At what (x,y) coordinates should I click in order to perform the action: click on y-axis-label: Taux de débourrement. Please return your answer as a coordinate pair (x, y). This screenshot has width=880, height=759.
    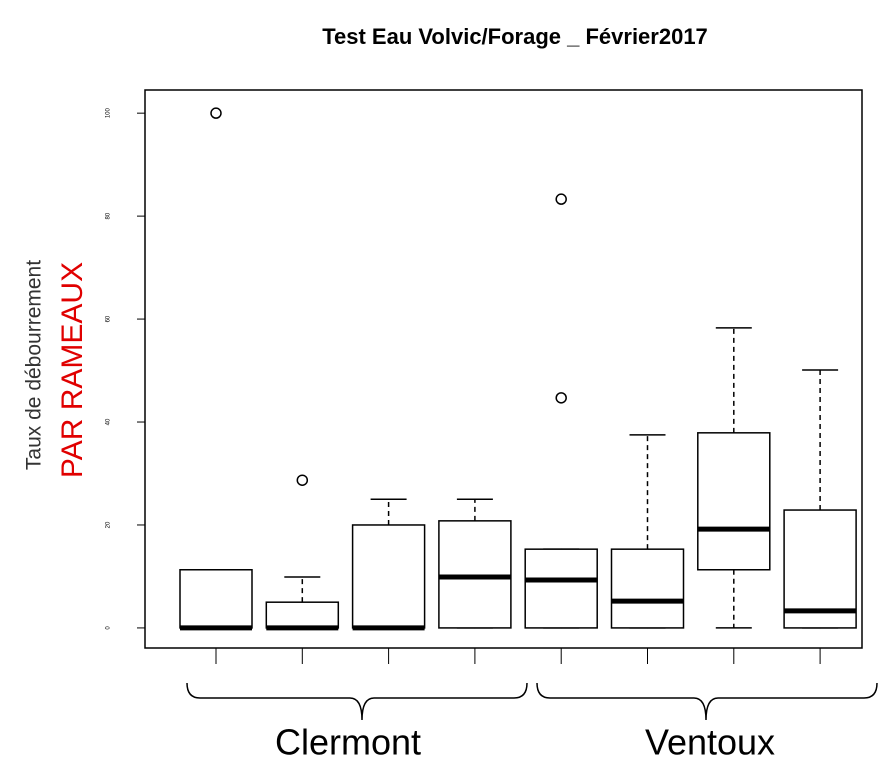
    Looking at the image, I should click on (34, 365).